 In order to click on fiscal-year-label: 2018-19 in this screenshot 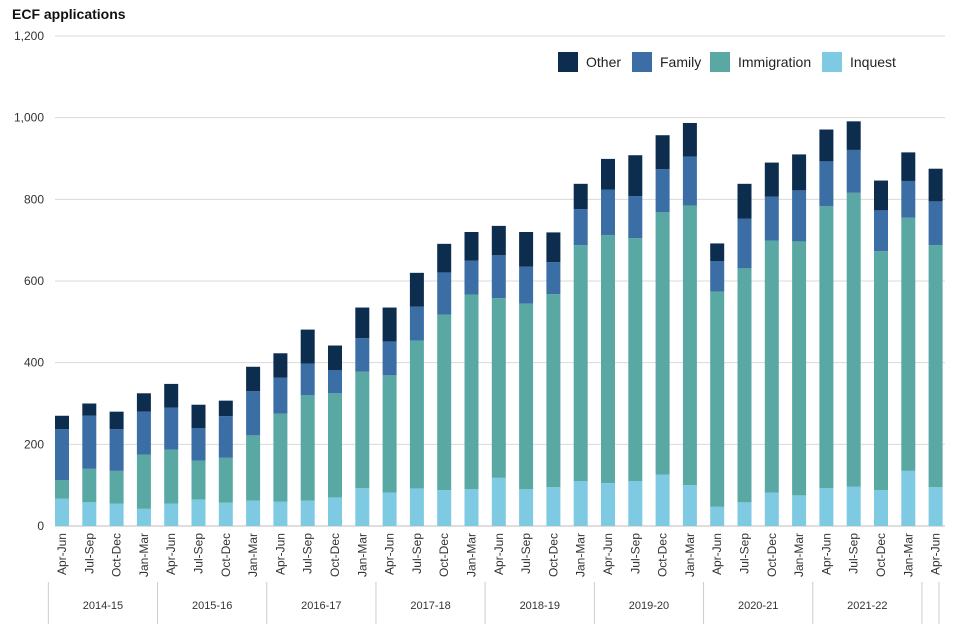, I will do `click(540, 606)`.